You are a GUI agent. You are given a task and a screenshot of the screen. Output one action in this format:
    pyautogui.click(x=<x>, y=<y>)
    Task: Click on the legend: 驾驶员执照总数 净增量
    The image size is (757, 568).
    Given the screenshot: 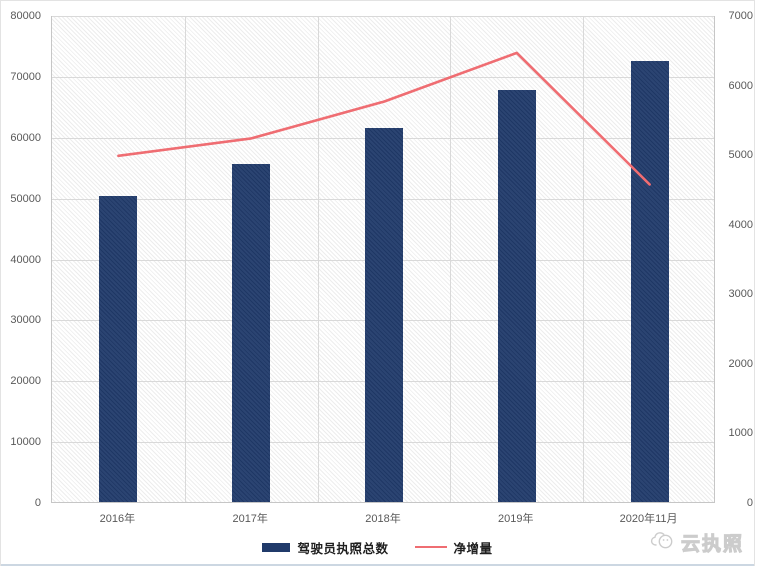 What is the action you would take?
    pyautogui.click(x=377, y=547)
    